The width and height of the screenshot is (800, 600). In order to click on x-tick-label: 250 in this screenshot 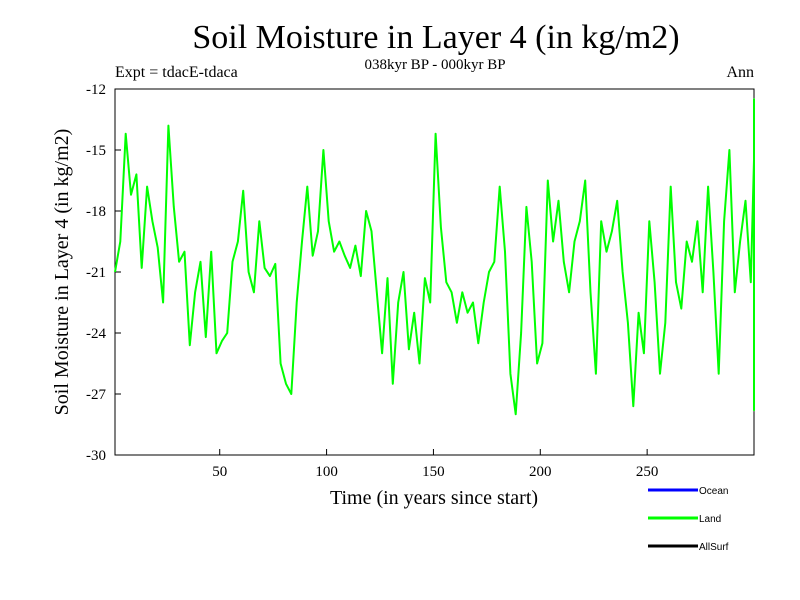, I will do `click(647, 472)`.